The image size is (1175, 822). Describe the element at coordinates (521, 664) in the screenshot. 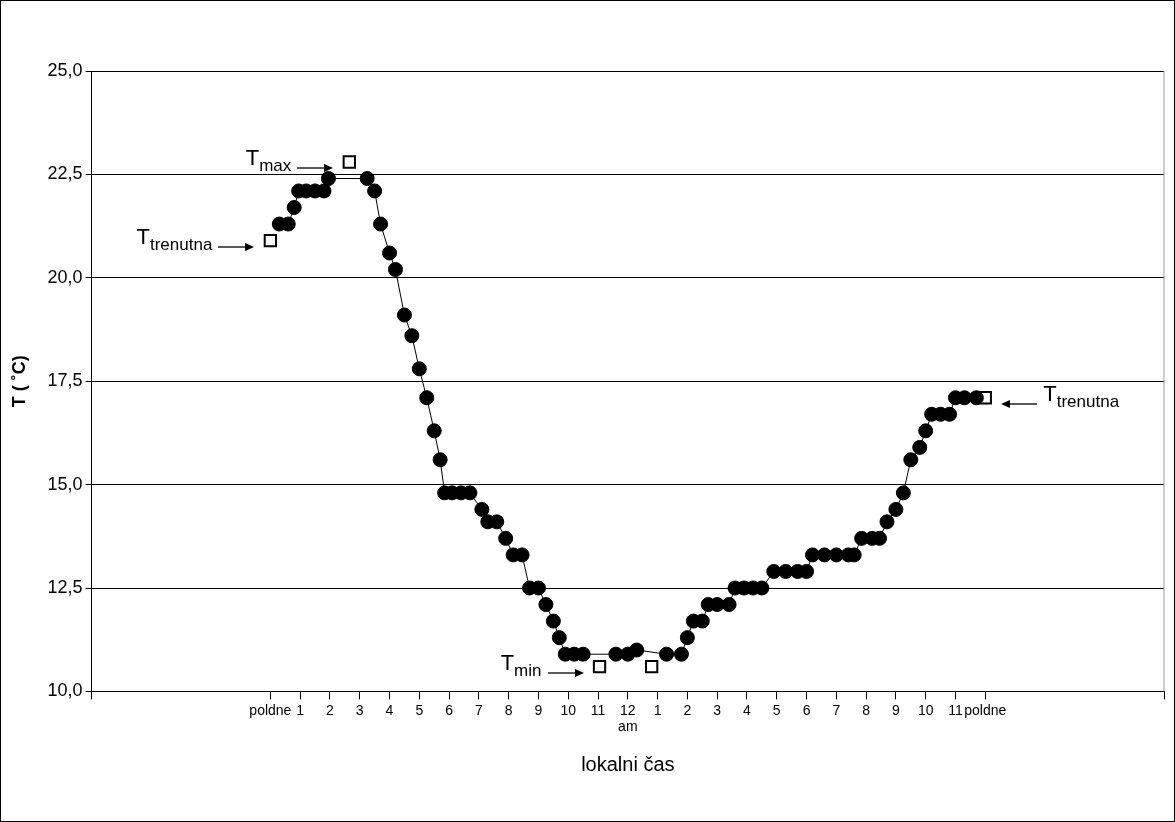

I see `annotation: T$_{min}$` at that location.